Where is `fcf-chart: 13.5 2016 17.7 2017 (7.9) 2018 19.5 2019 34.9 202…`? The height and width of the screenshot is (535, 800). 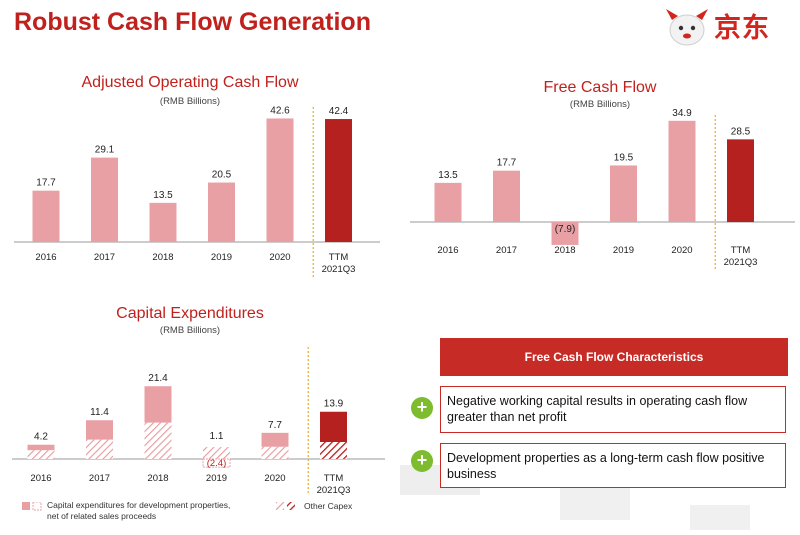 fcf-chart: 13.5 2016 17.7 2017 (7.9) 2018 19.5 2019 34.9 202… is located at coordinates (602, 189).